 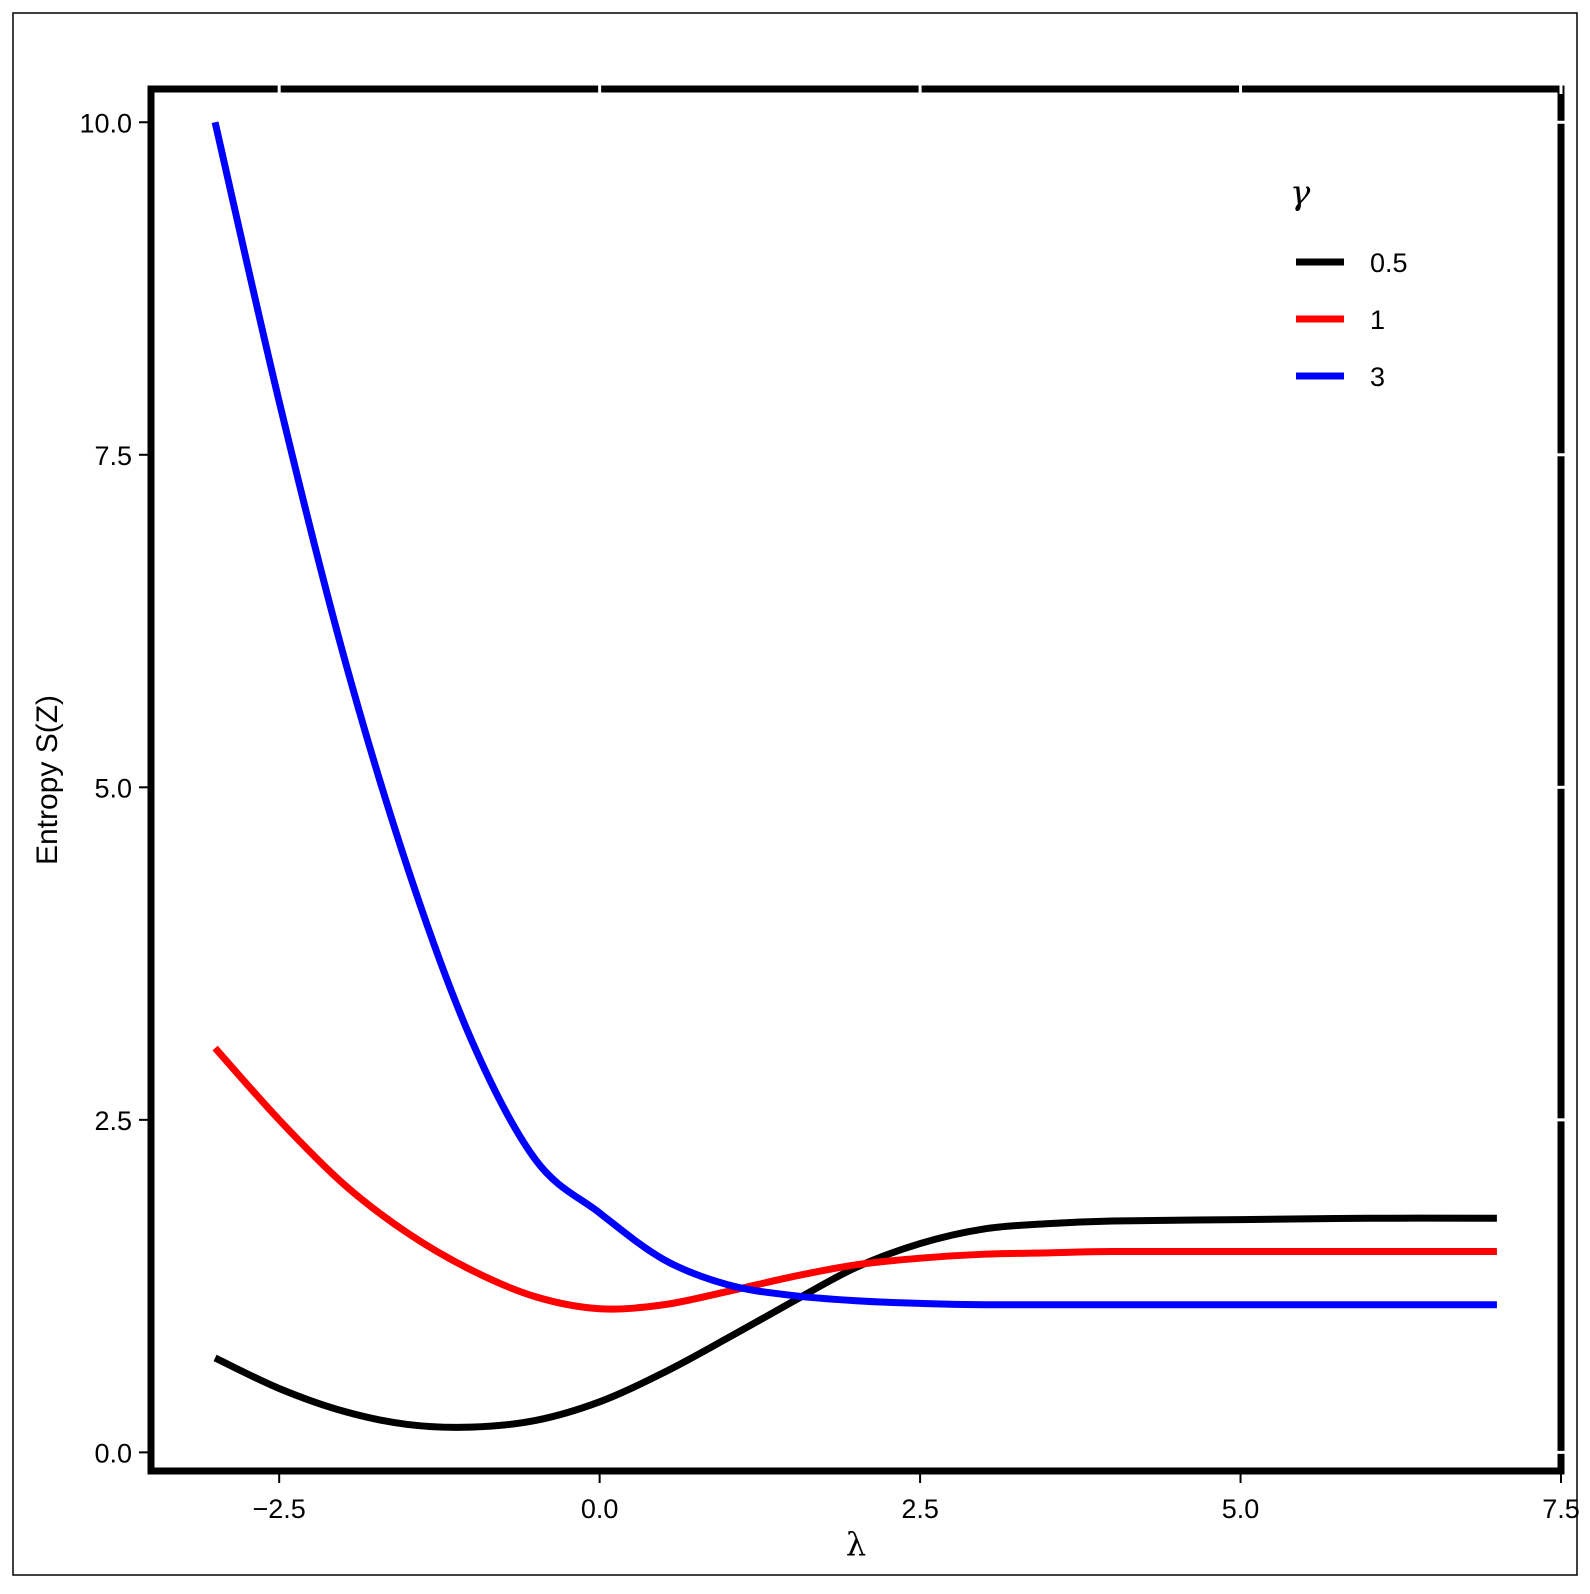 I want to click on legend-label-1: 1, so click(x=1377, y=320).